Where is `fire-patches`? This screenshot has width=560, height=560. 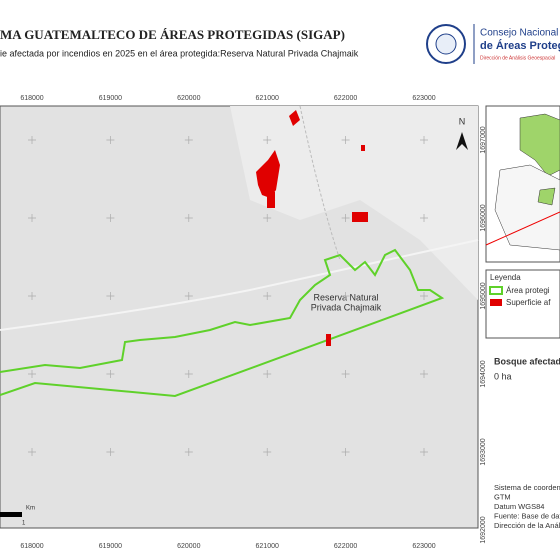
fire-patches is located at coordinates (312, 228).